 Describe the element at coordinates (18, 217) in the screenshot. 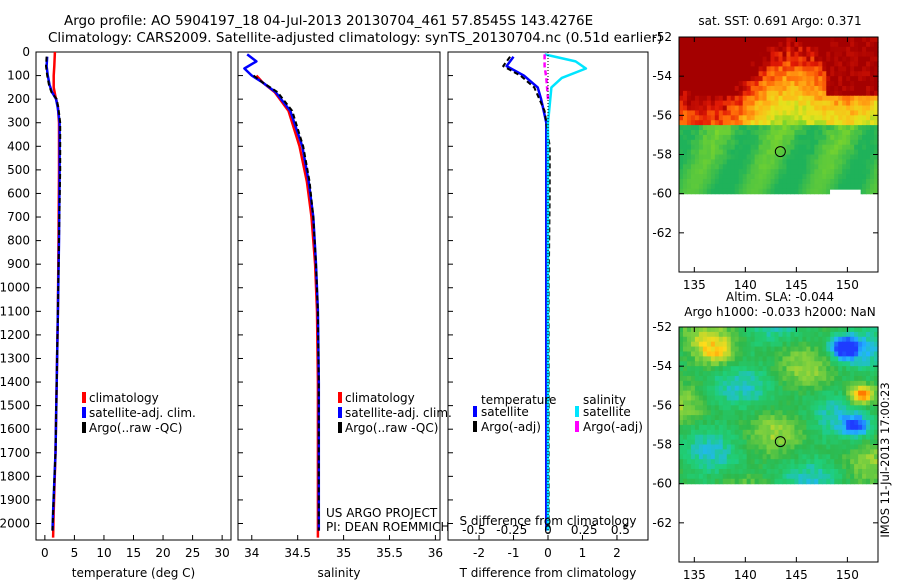

I see `depth-tick-label: 700` at that location.